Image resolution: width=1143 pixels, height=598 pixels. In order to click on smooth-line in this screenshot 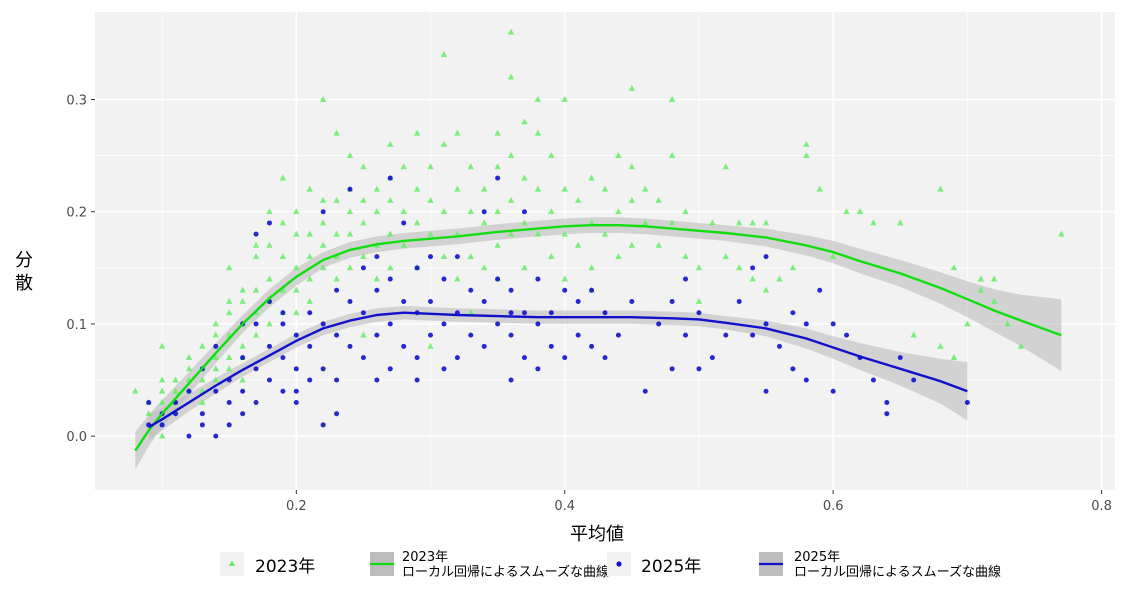, I will do `click(558, 370)`.